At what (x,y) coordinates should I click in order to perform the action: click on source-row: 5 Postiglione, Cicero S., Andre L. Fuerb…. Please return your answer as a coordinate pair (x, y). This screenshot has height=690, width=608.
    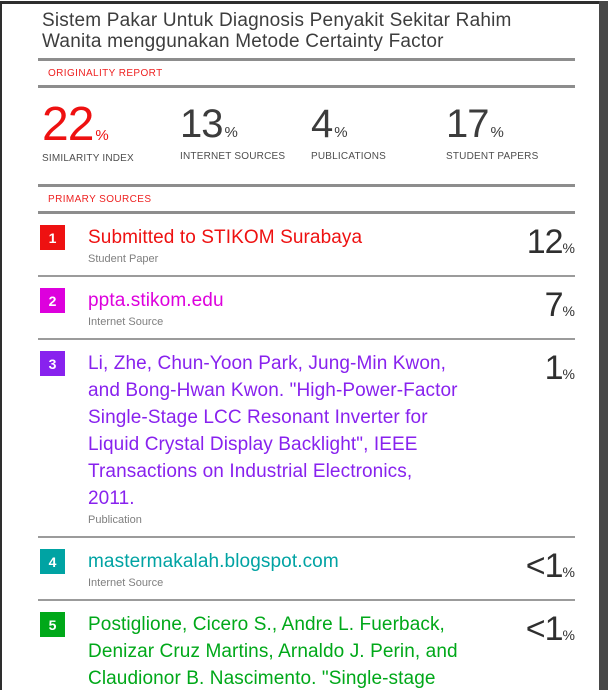
    Looking at the image, I should click on (306, 645).